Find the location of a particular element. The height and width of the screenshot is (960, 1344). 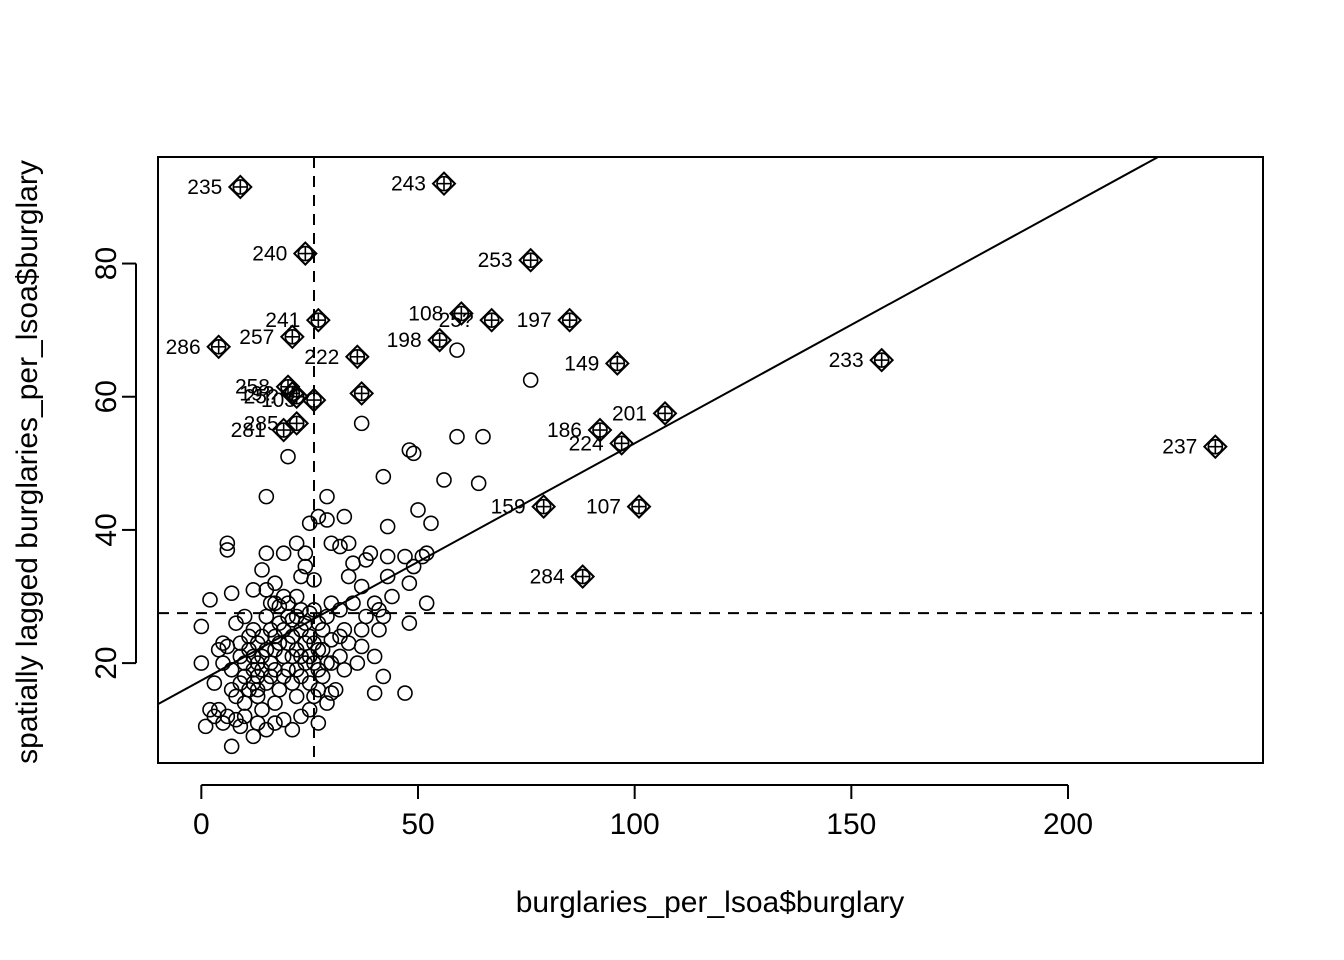

influential-point: 281 is located at coordinates (264, 430).